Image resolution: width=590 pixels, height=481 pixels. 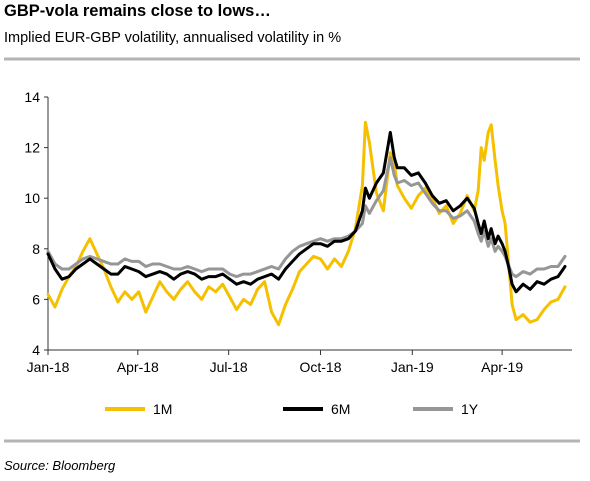 What do you see at coordinates (36, 249) in the screenshot?
I see `y-tick-label: 8` at bounding box center [36, 249].